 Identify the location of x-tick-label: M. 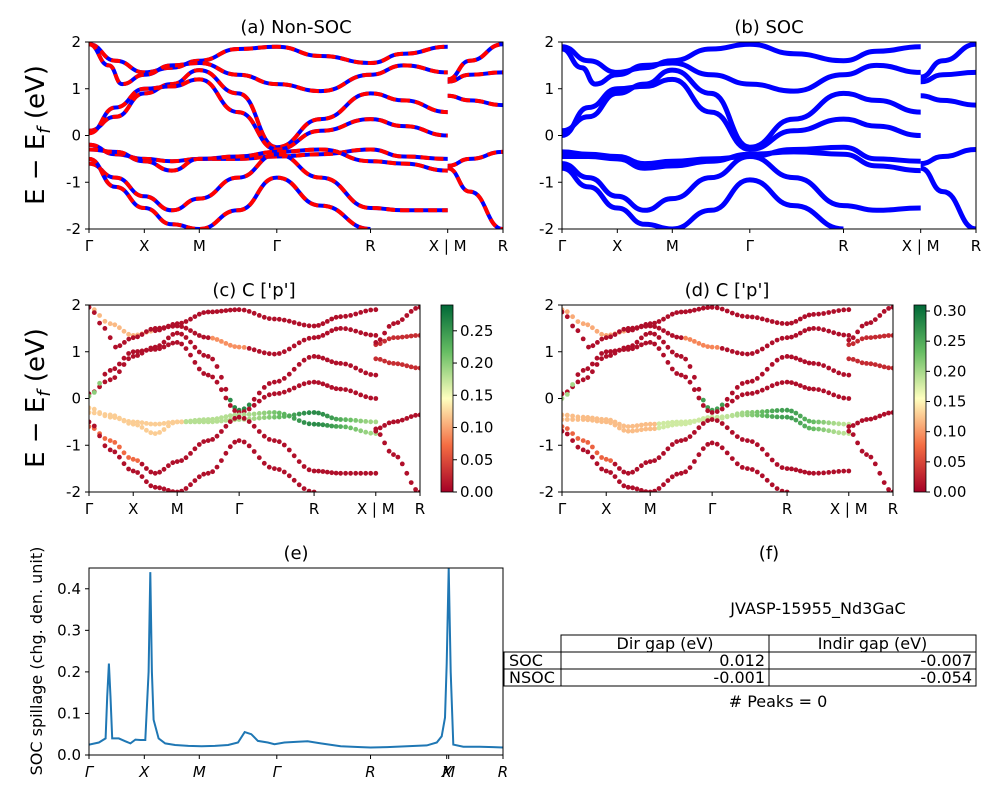
(650, 509).